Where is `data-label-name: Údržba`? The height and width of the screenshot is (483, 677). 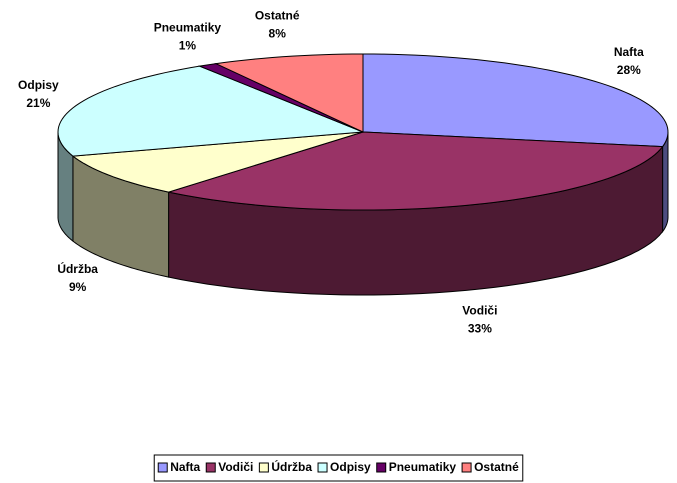 data-label-name: Údržba is located at coordinates (77, 268).